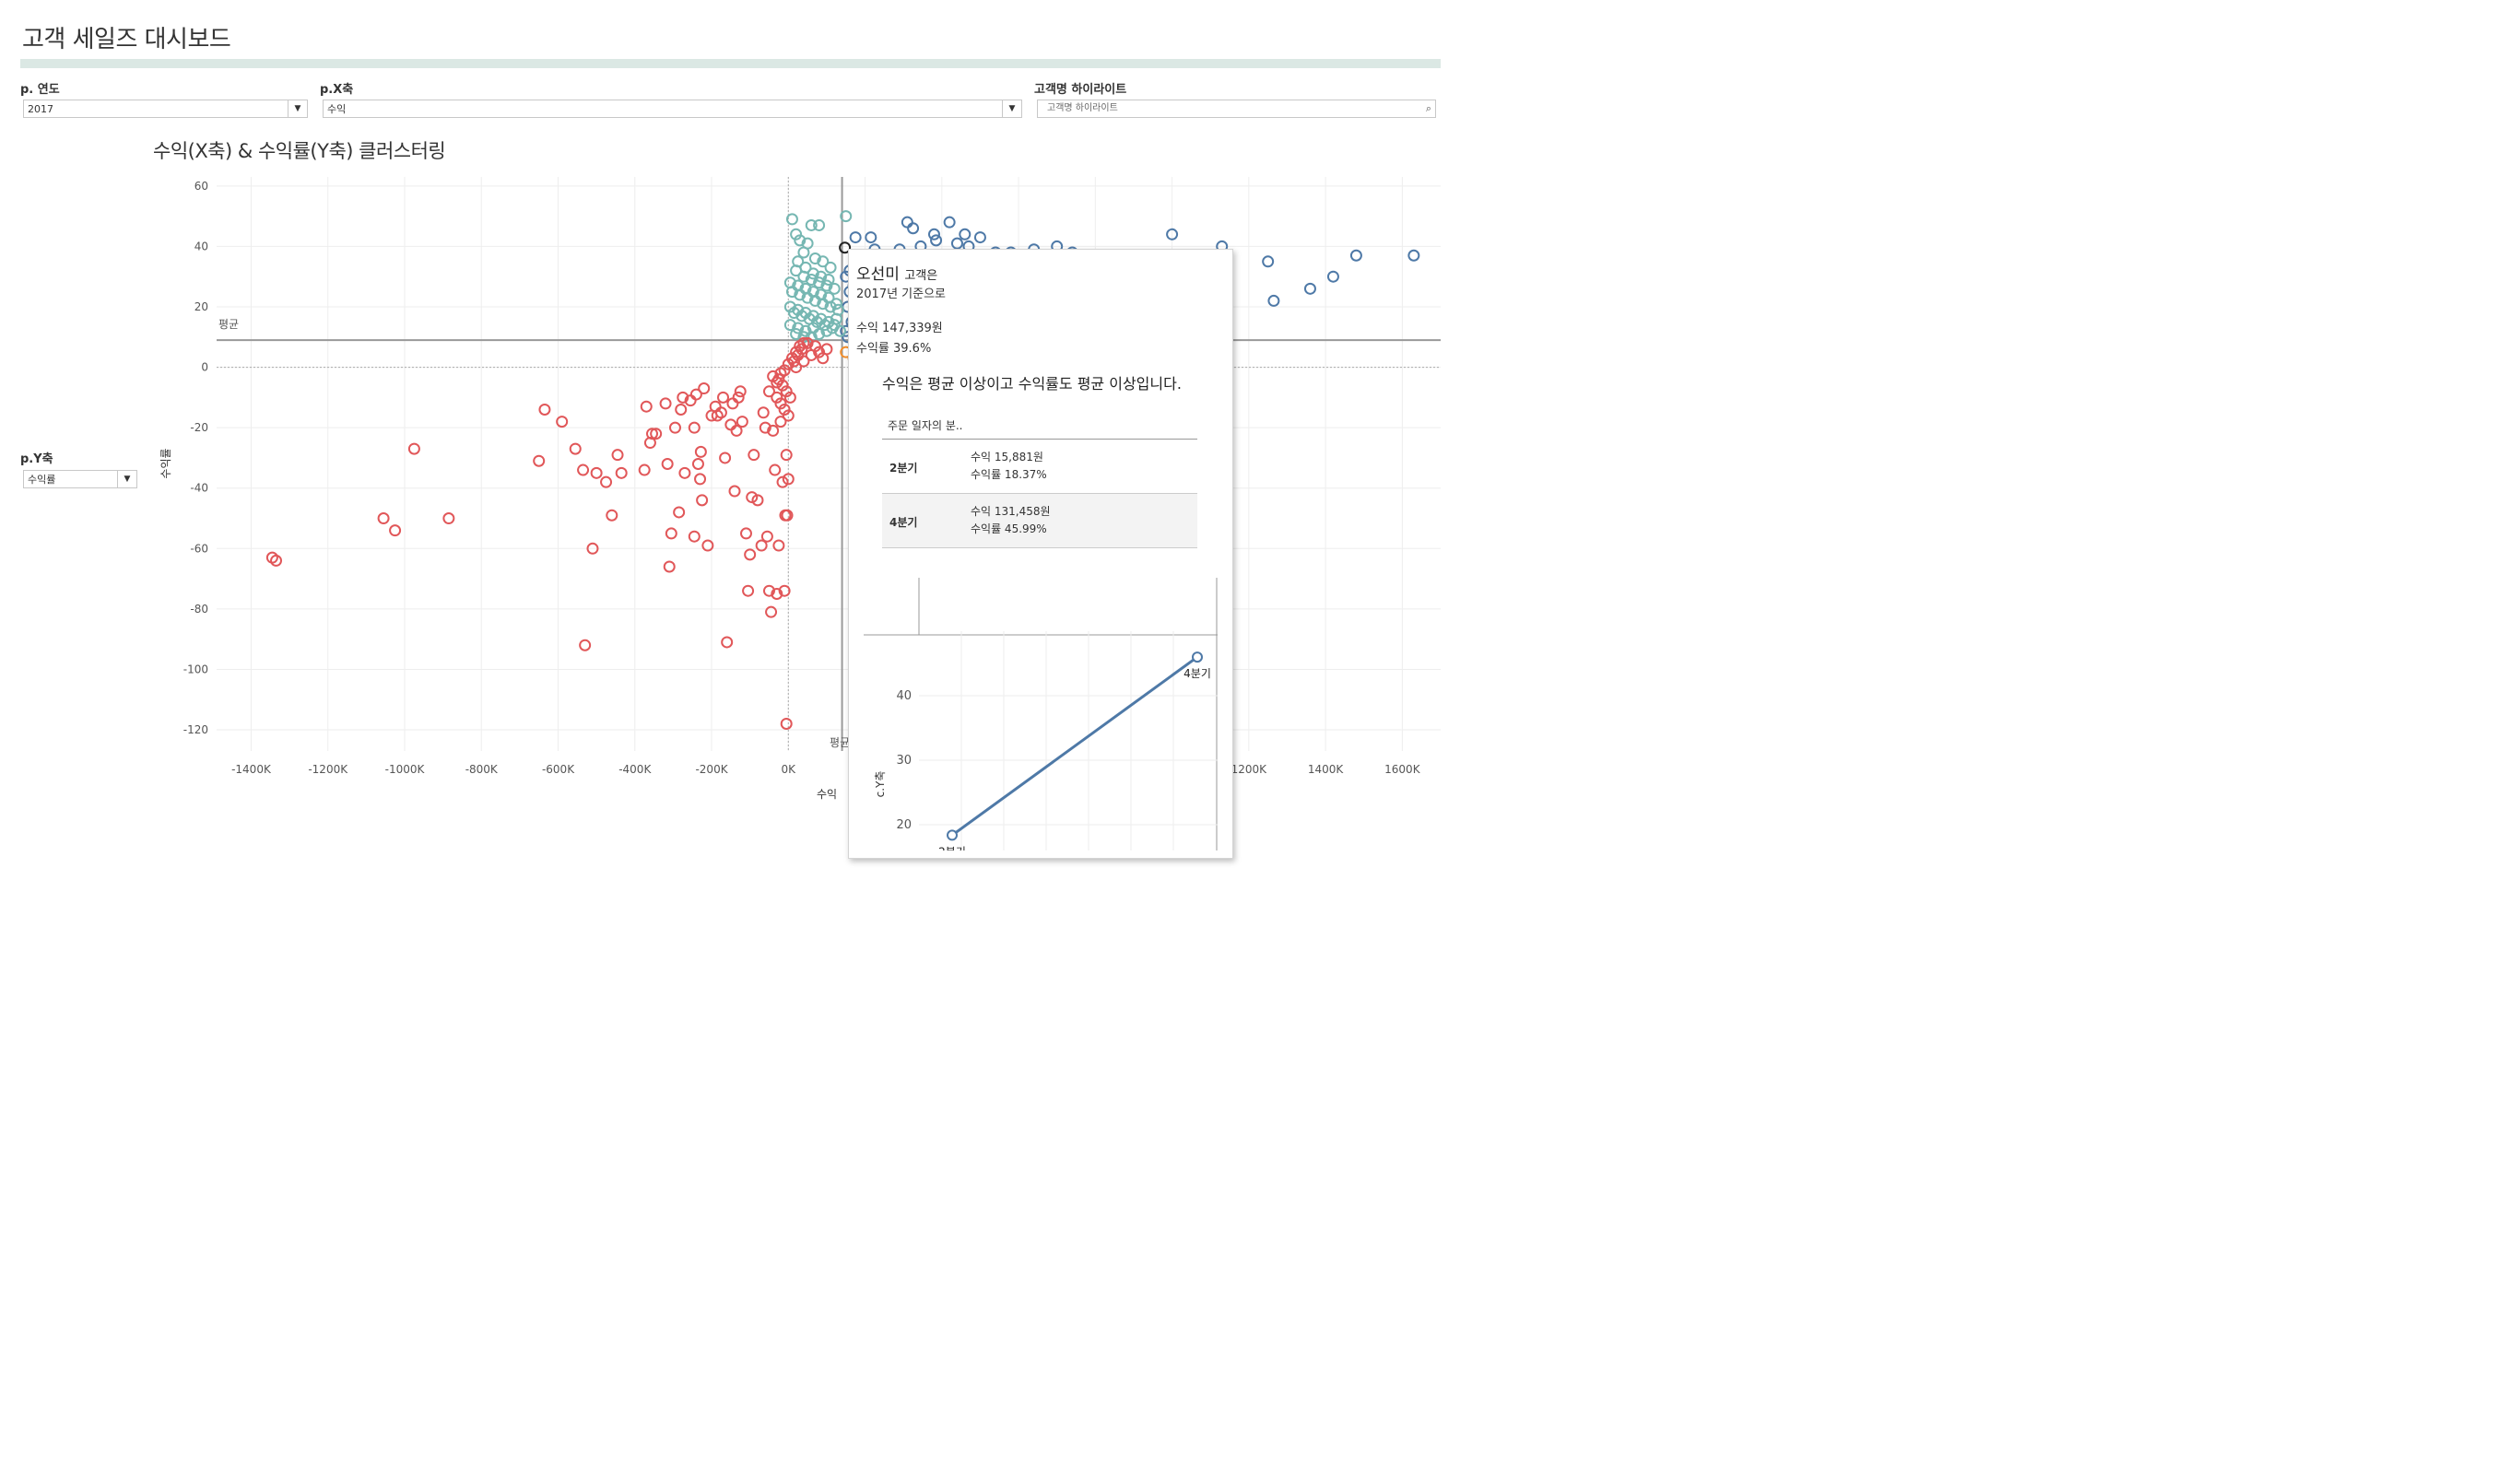 This screenshot has width=2520, height=1478. Describe the element at coordinates (880, 784) in the screenshot. I see `mini-y-axis-title: c.Y축` at that location.